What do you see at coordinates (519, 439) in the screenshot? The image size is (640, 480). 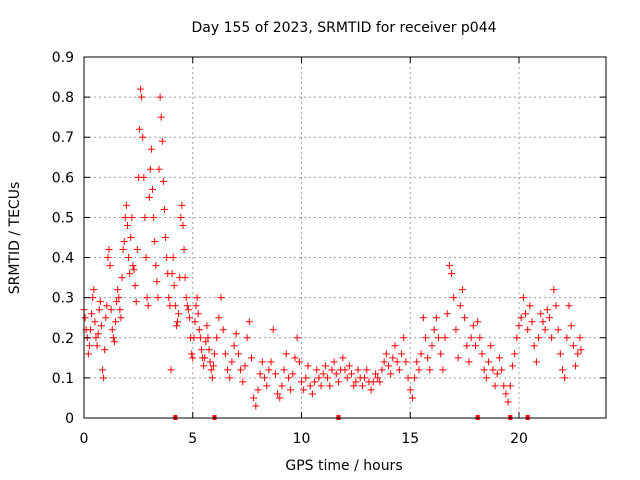 I see `x-tick-label: 20` at bounding box center [519, 439].